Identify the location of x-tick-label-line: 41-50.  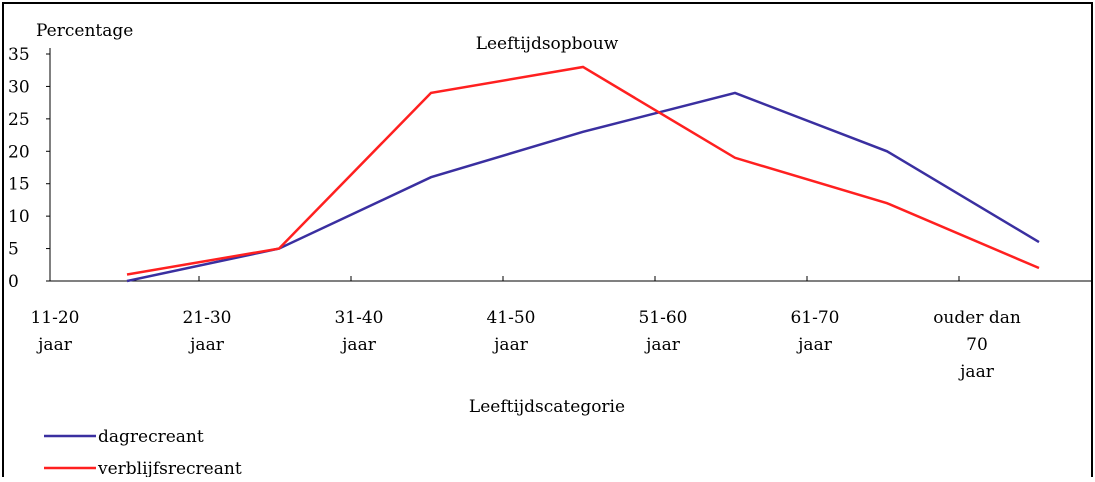
(510, 318).